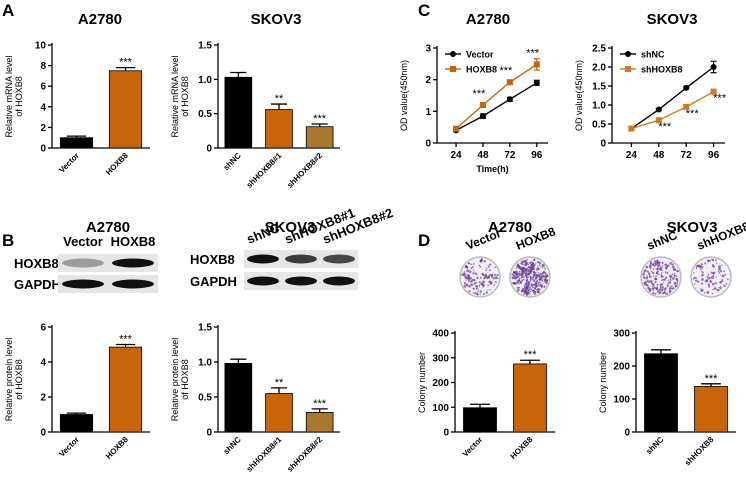 This screenshot has height=488, width=746. What do you see at coordinates (492, 169) in the screenshot?
I see `x-axis-label: Time(h)` at bounding box center [492, 169].